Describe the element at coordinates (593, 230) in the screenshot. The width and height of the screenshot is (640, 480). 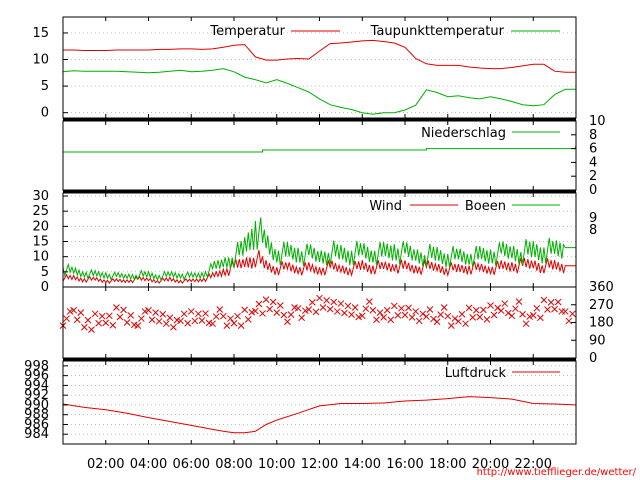
I see `wind-right-label-8: 8` at that location.